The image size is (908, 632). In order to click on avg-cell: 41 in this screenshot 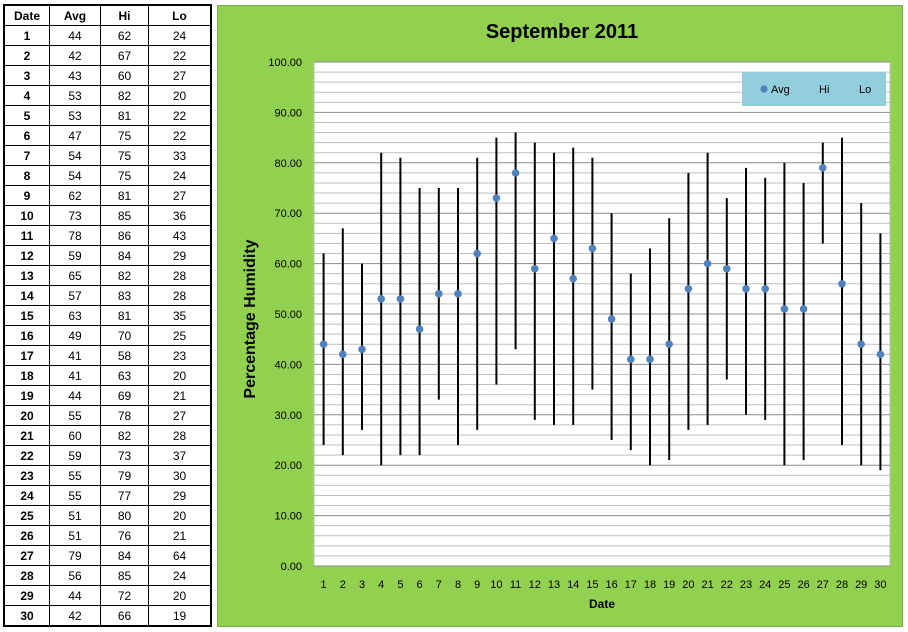, I will do `click(75, 355)`.